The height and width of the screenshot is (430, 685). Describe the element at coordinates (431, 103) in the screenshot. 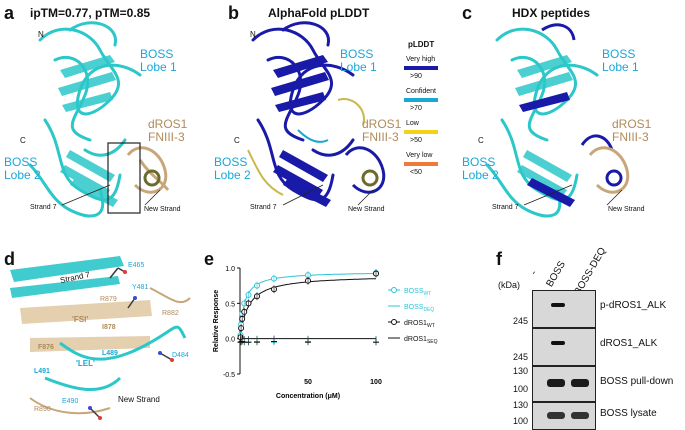

I see `legend-item-confident: Confident >70` at that location.